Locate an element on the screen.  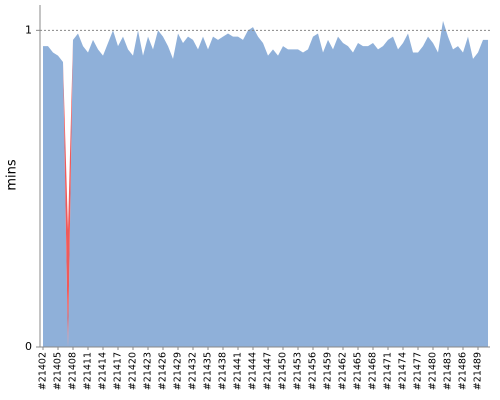
x-tick-label: #21474 is located at coordinates (403, 371).